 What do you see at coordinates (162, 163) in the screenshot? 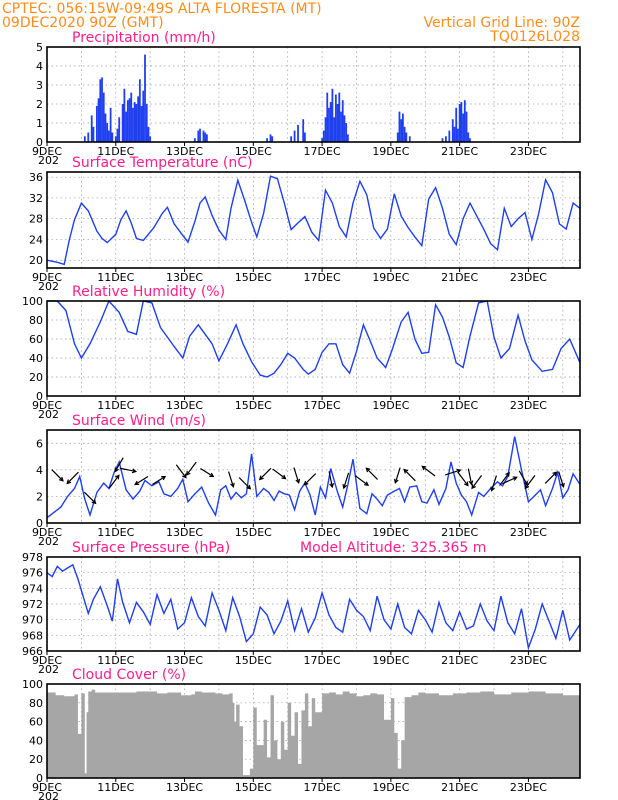
I see `temp-title: Surface Temperature (nC)` at bounding box center [162, 163].